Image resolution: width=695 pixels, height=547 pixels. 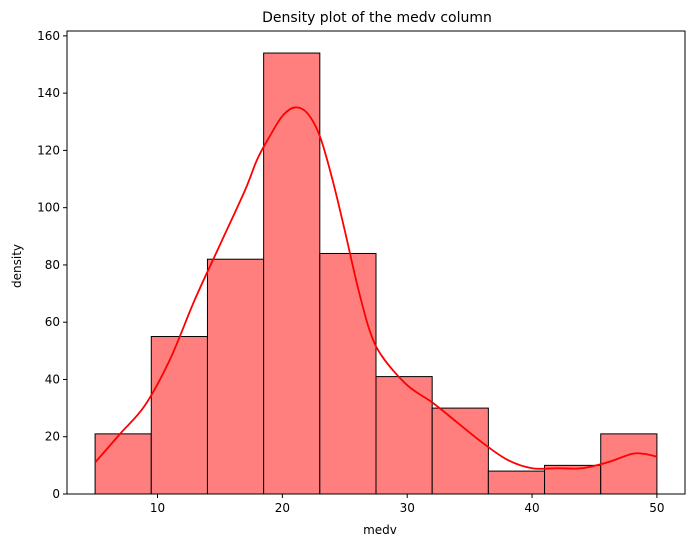 I want to click on y-tick-label: 40, so click(x=52, y=379).